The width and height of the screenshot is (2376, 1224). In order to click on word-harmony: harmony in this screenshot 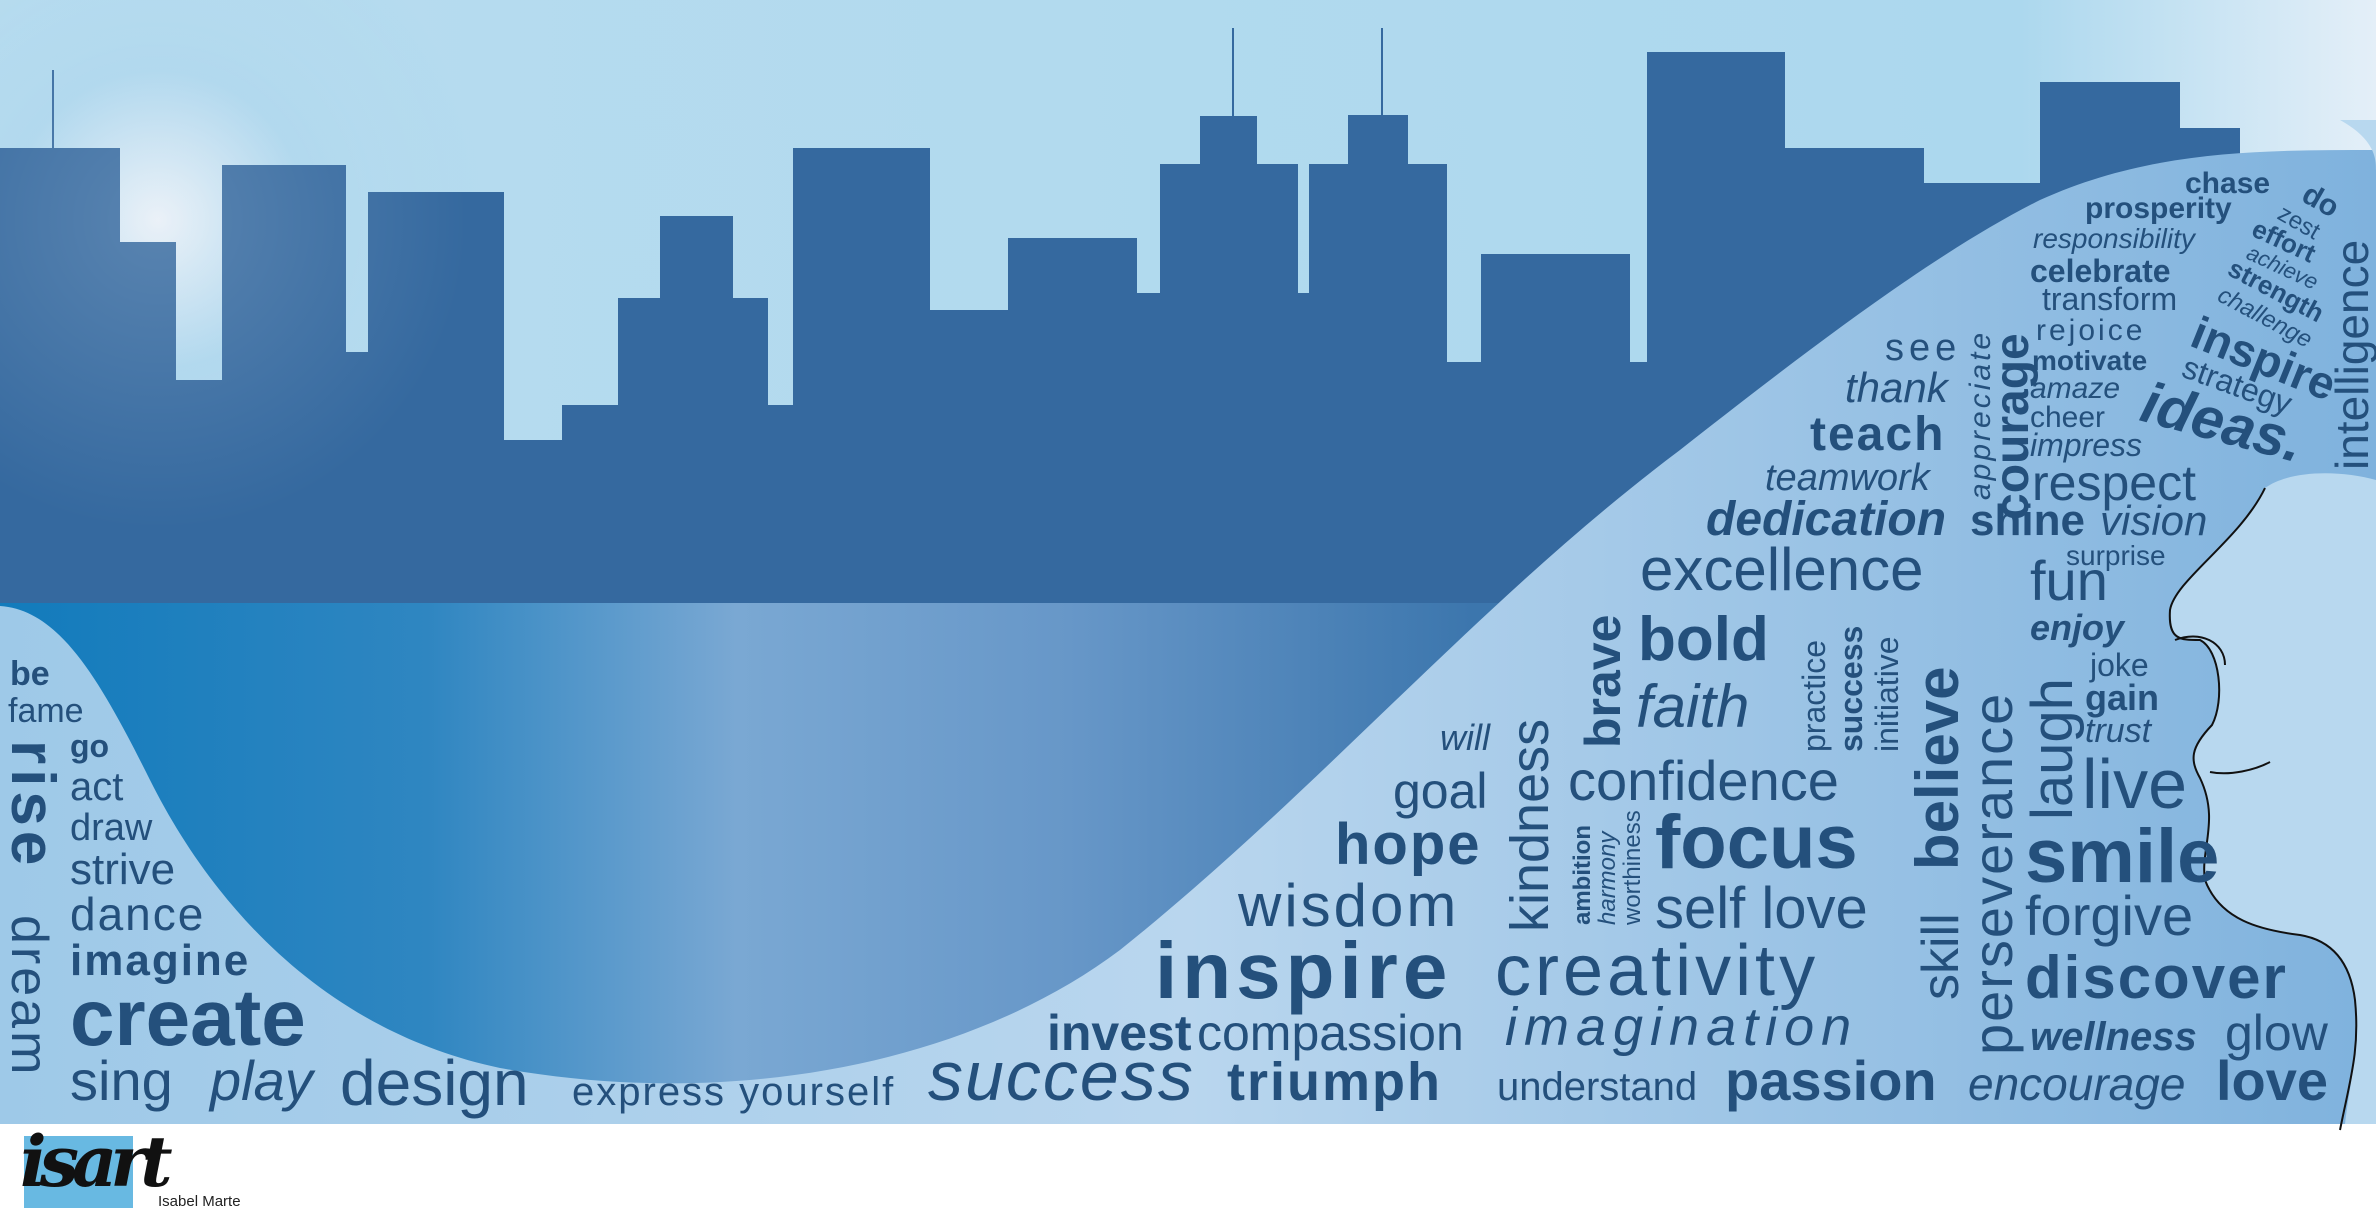, I will do `click(1607, 877)`.